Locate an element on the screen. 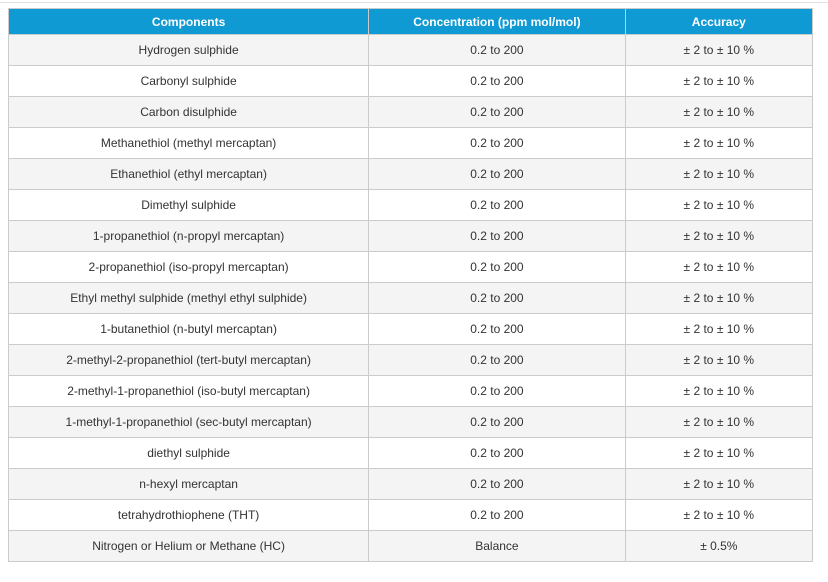 This screenshot has width=828, height=582. component-cell: Dimethyl sulphide is located at coordinates (188, 205).